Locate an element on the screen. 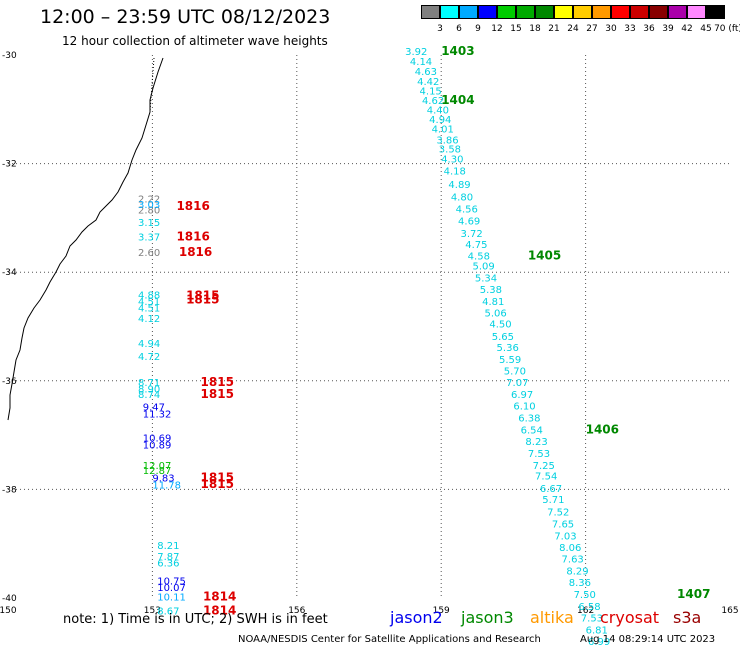  wave-height-value: 4.81 is located at coordinates (493, 302).